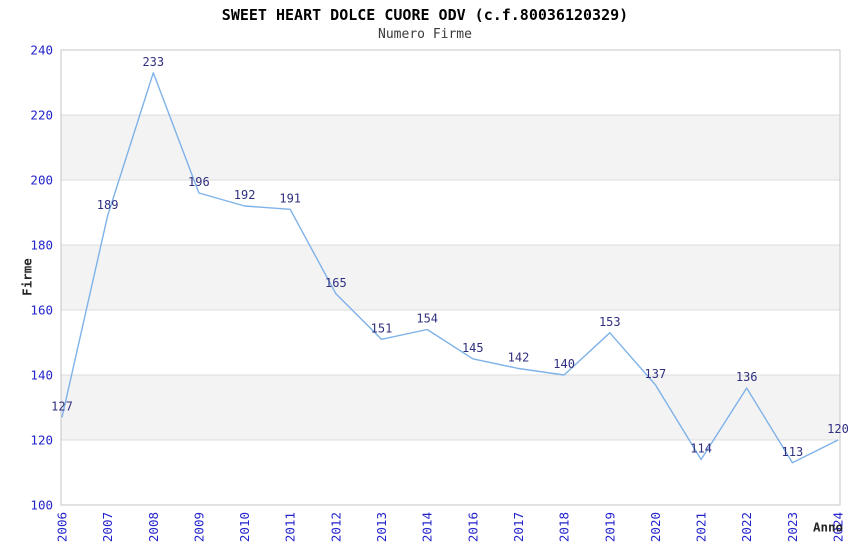 This screenshot has width=850, height=550. Describe the element at coordinates (427, 527) in the screenshot. I see `x-tick-label: 2014` at that location.